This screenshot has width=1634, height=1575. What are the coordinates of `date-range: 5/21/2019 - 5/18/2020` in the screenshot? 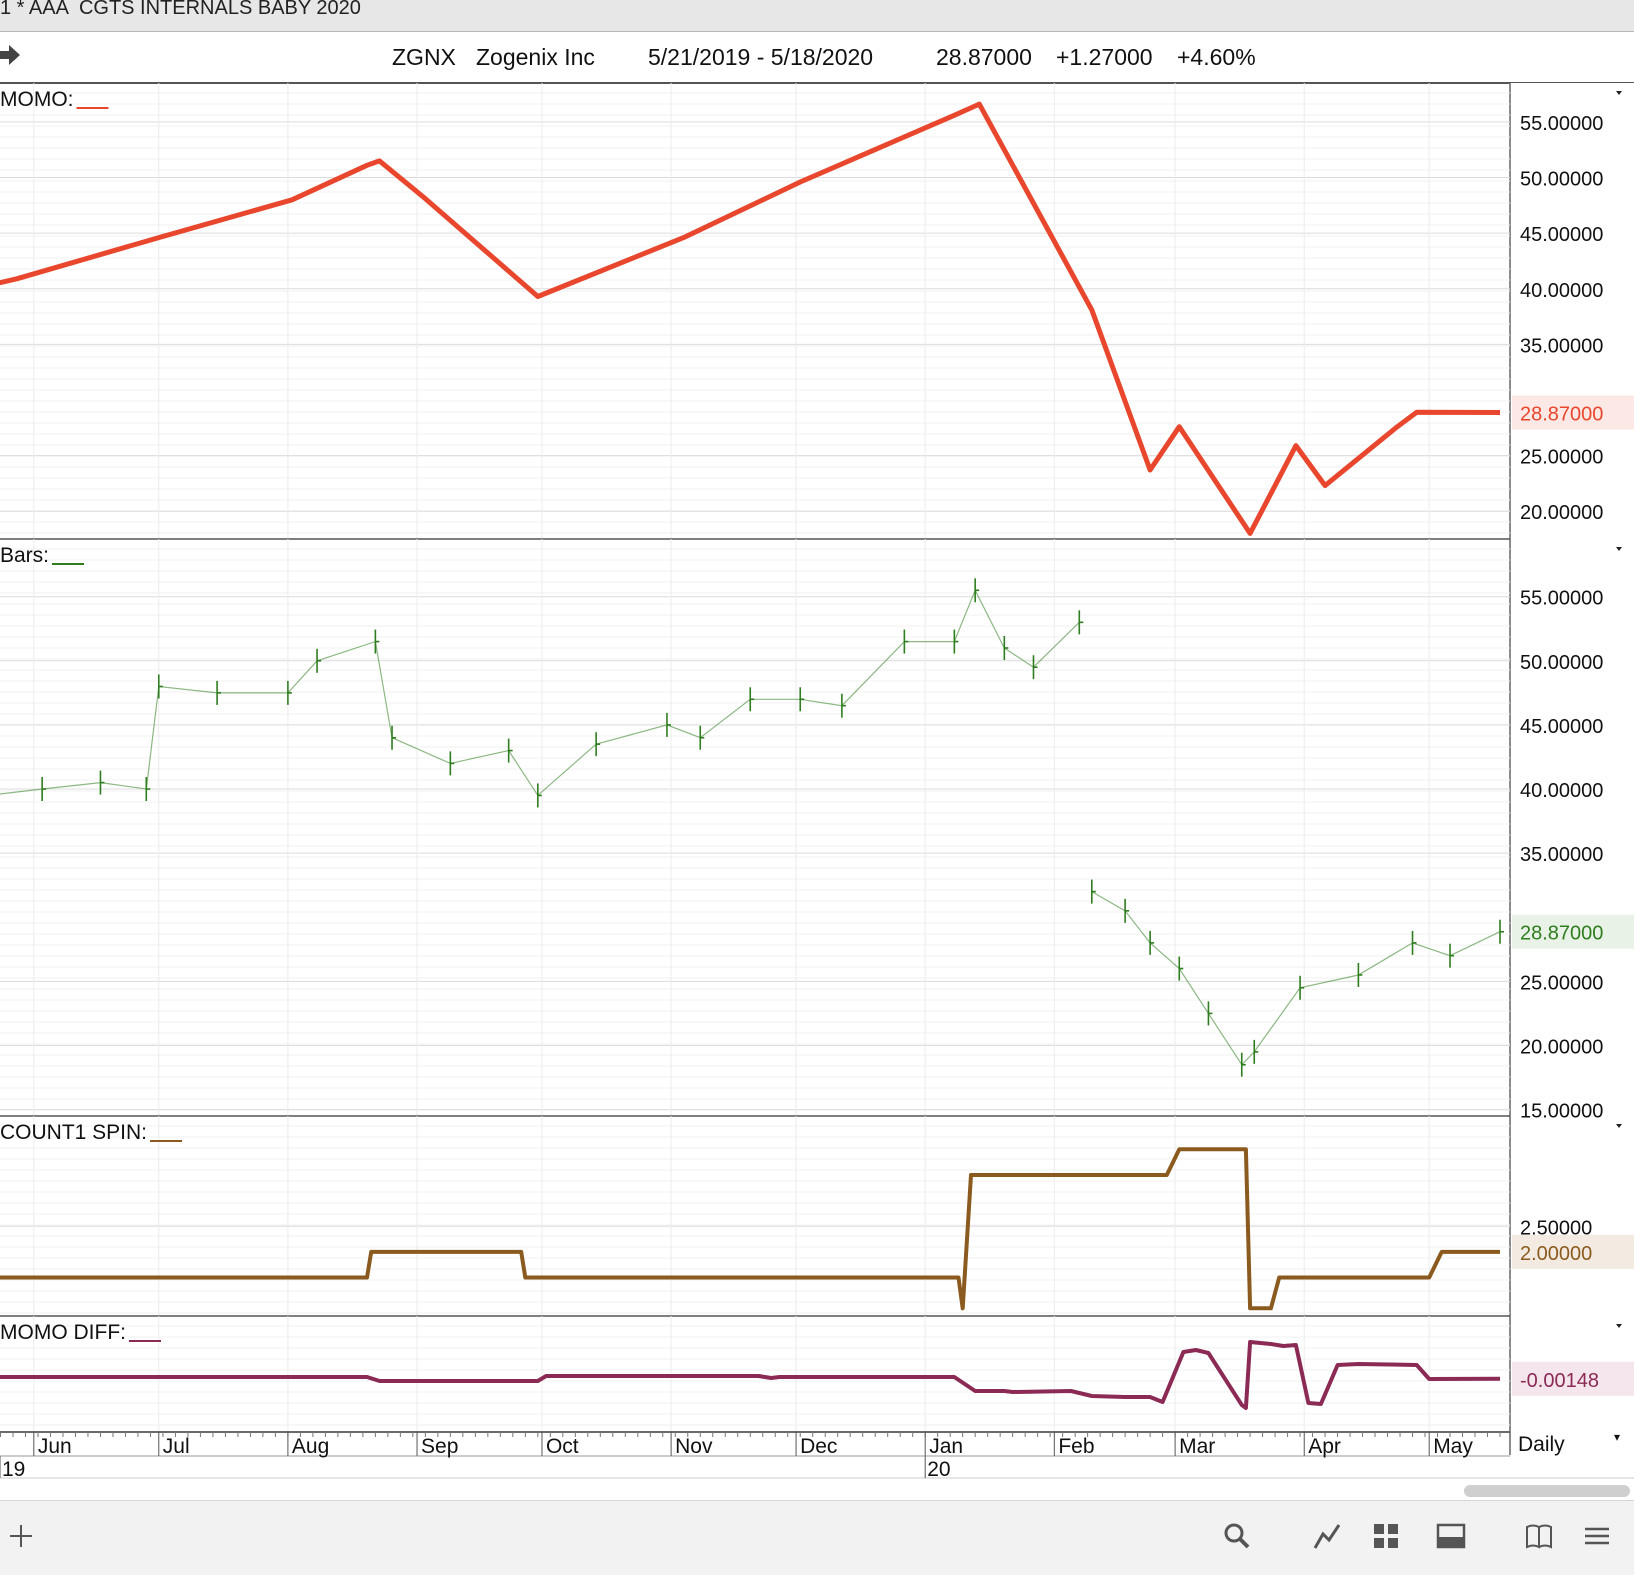 It's located at (761, 57).